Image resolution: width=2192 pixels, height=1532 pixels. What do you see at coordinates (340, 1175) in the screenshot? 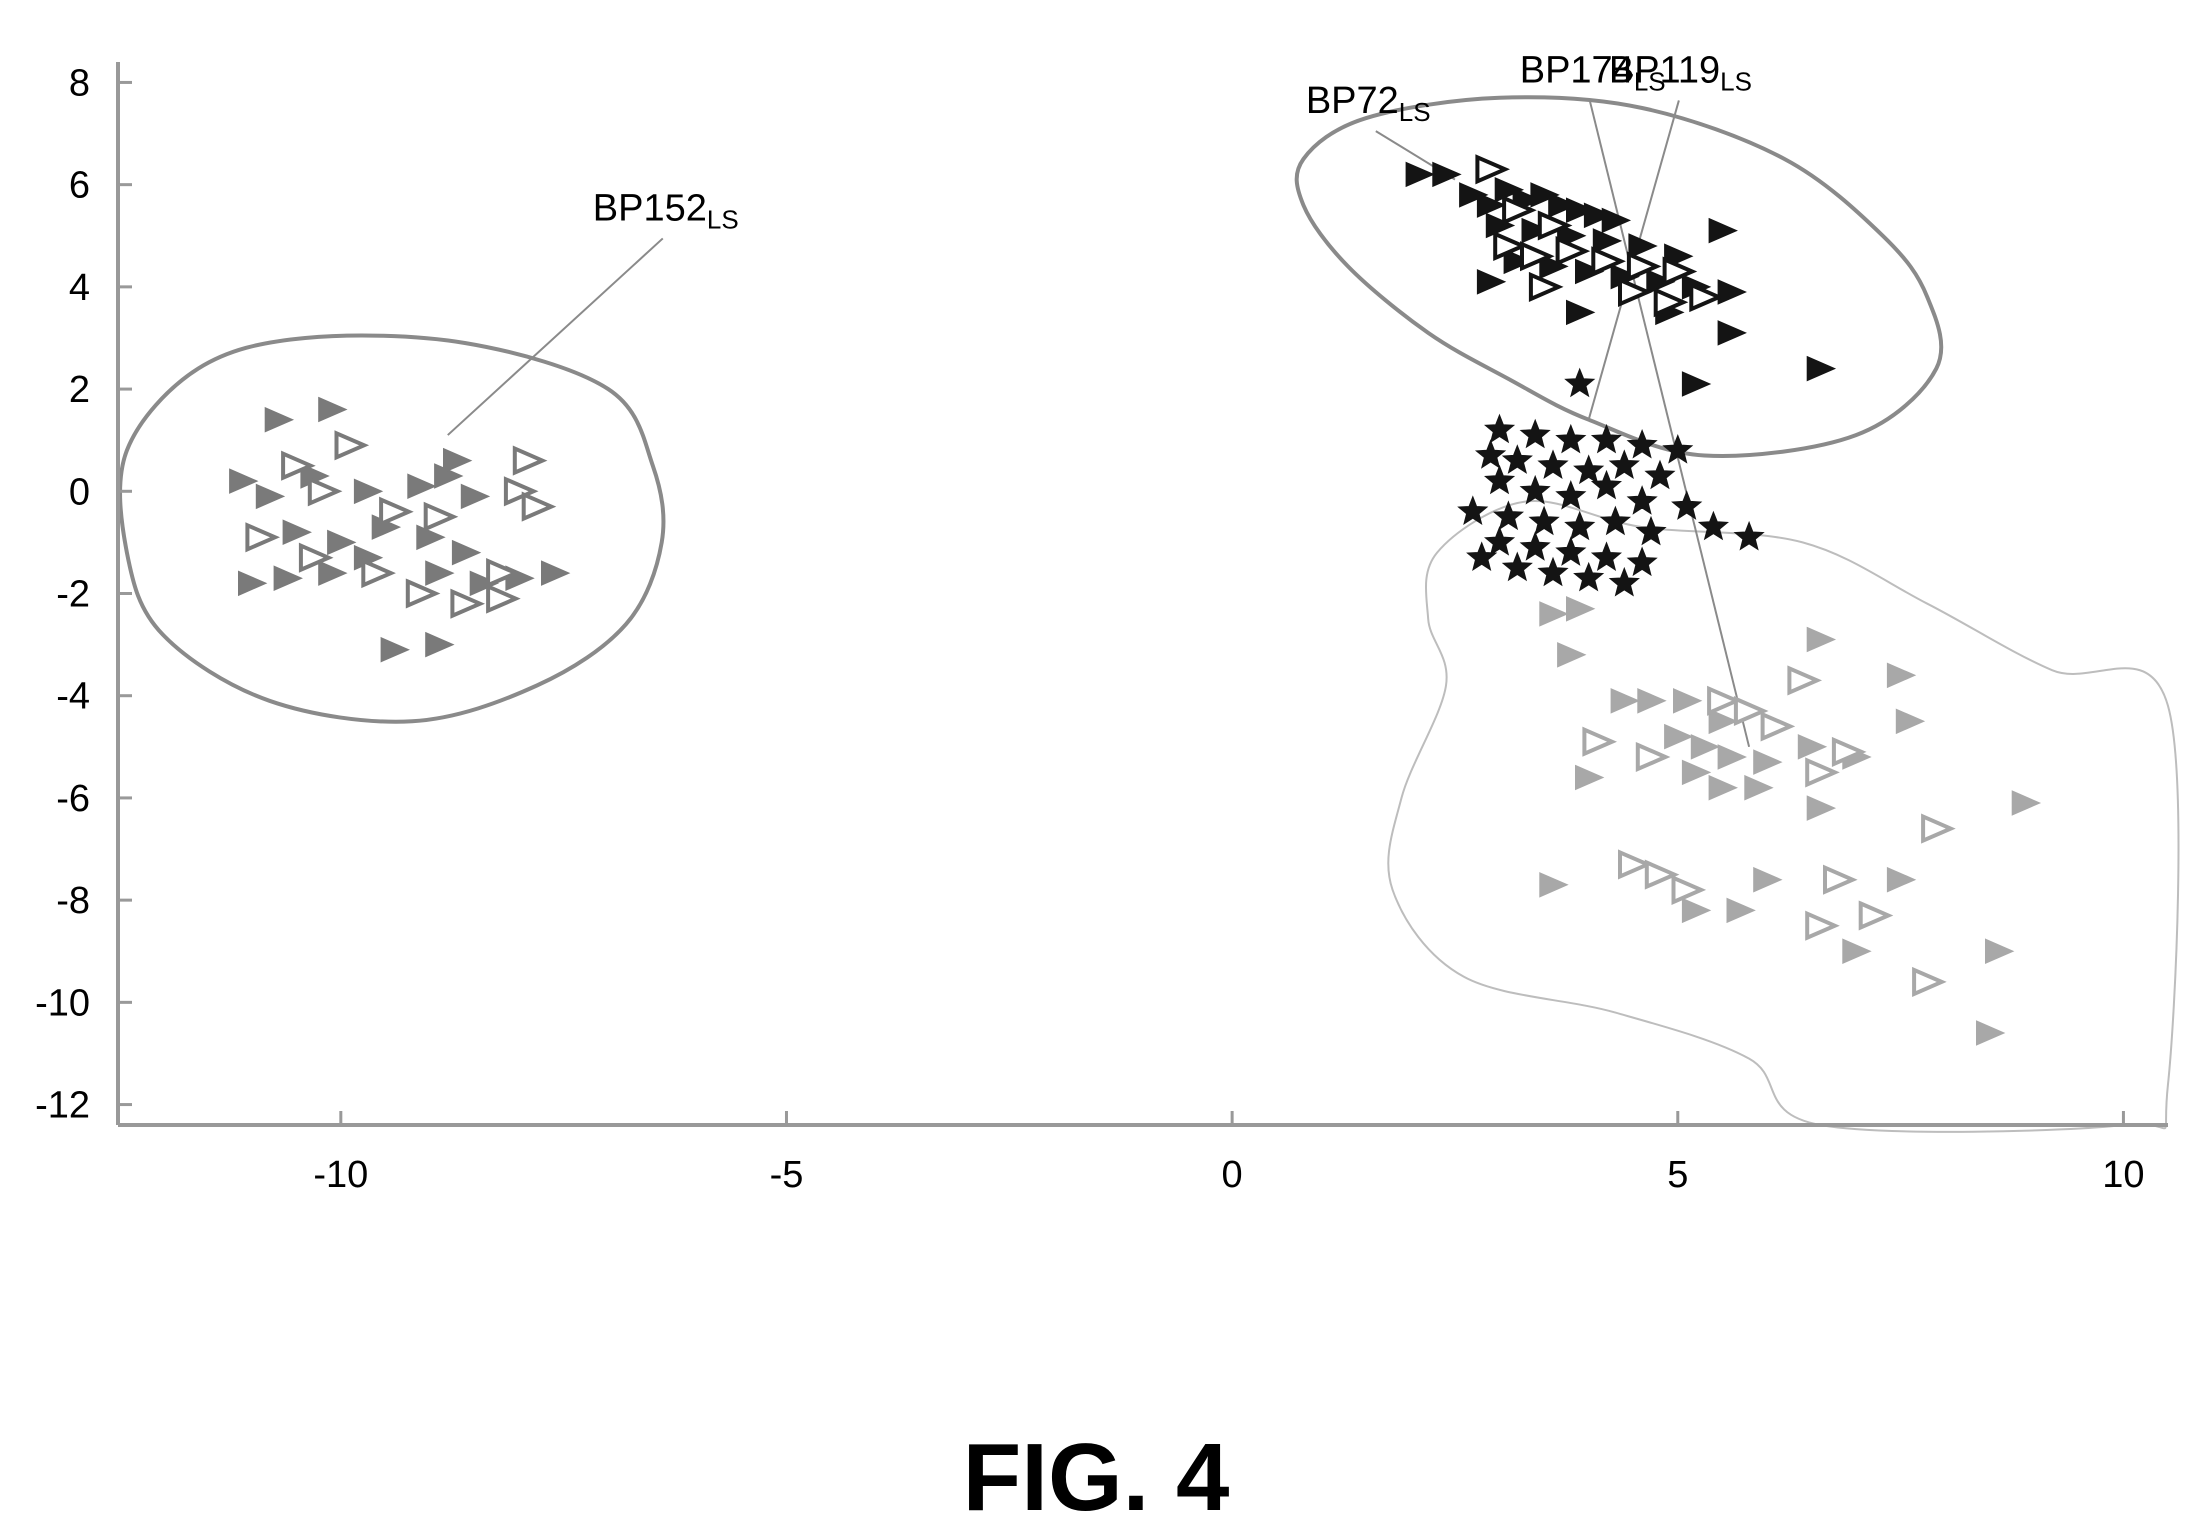
I see `x-tick-label: -10` at bounding box center [340, 1175].